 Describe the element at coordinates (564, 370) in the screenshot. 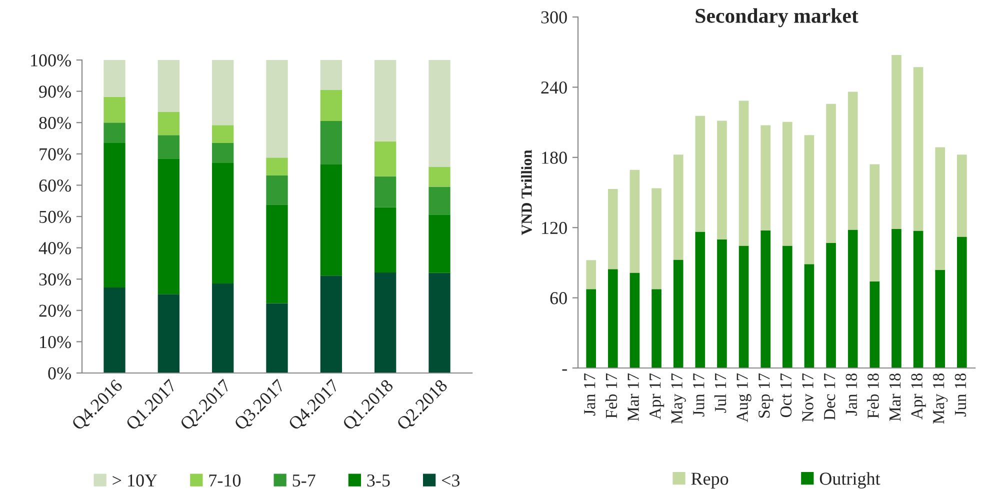

I see `y-tick-label: -` at that location.